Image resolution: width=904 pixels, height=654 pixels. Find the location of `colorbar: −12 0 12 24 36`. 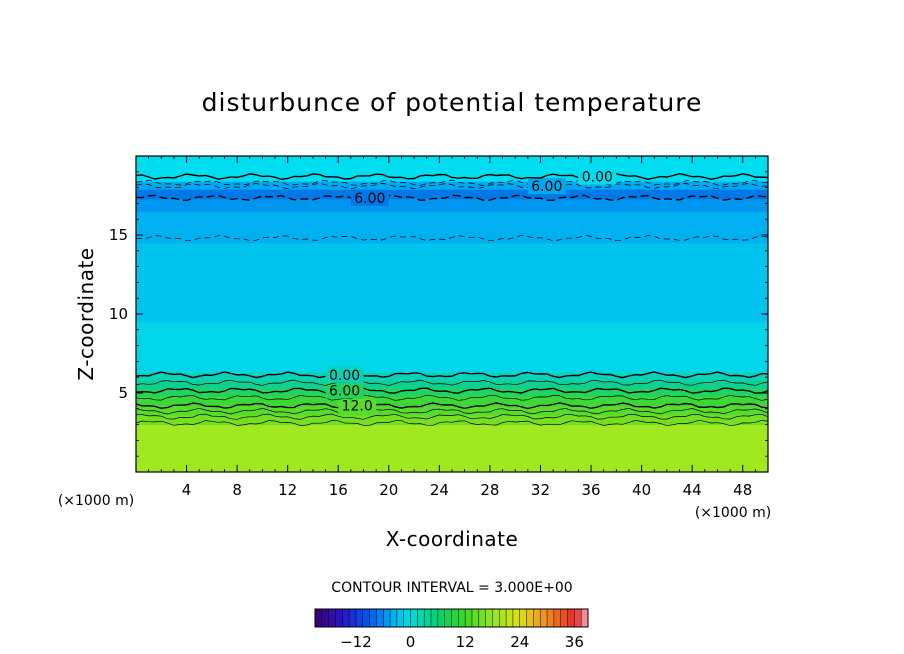

colorbar: −12 0 12 24 36 is located at coordinates (451, 629).